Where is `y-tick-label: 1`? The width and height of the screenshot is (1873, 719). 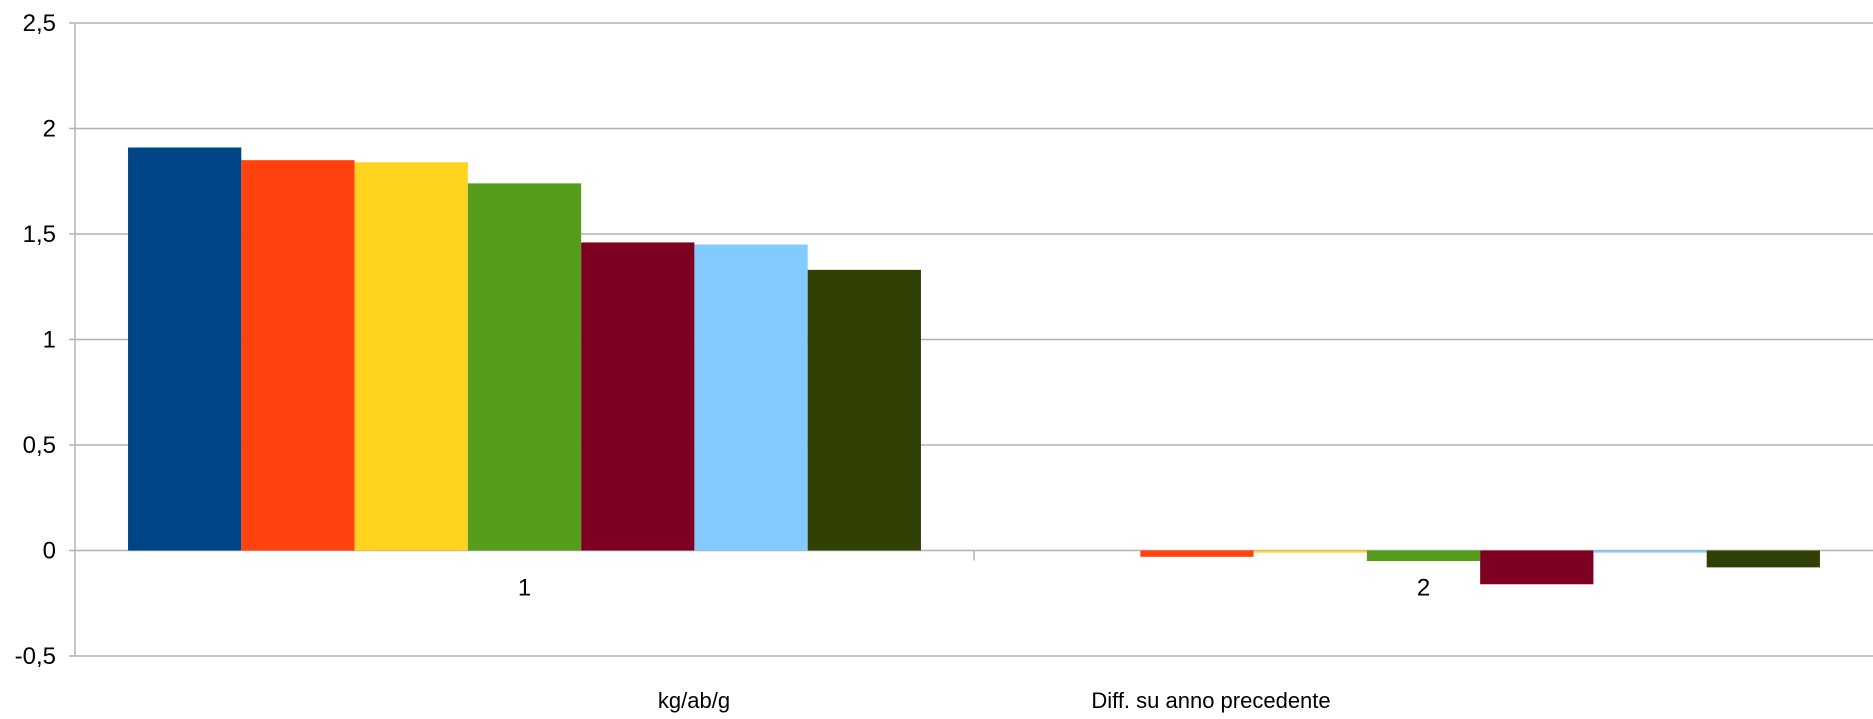
y-tick-label: 1 is located at coordinates (49, 340).